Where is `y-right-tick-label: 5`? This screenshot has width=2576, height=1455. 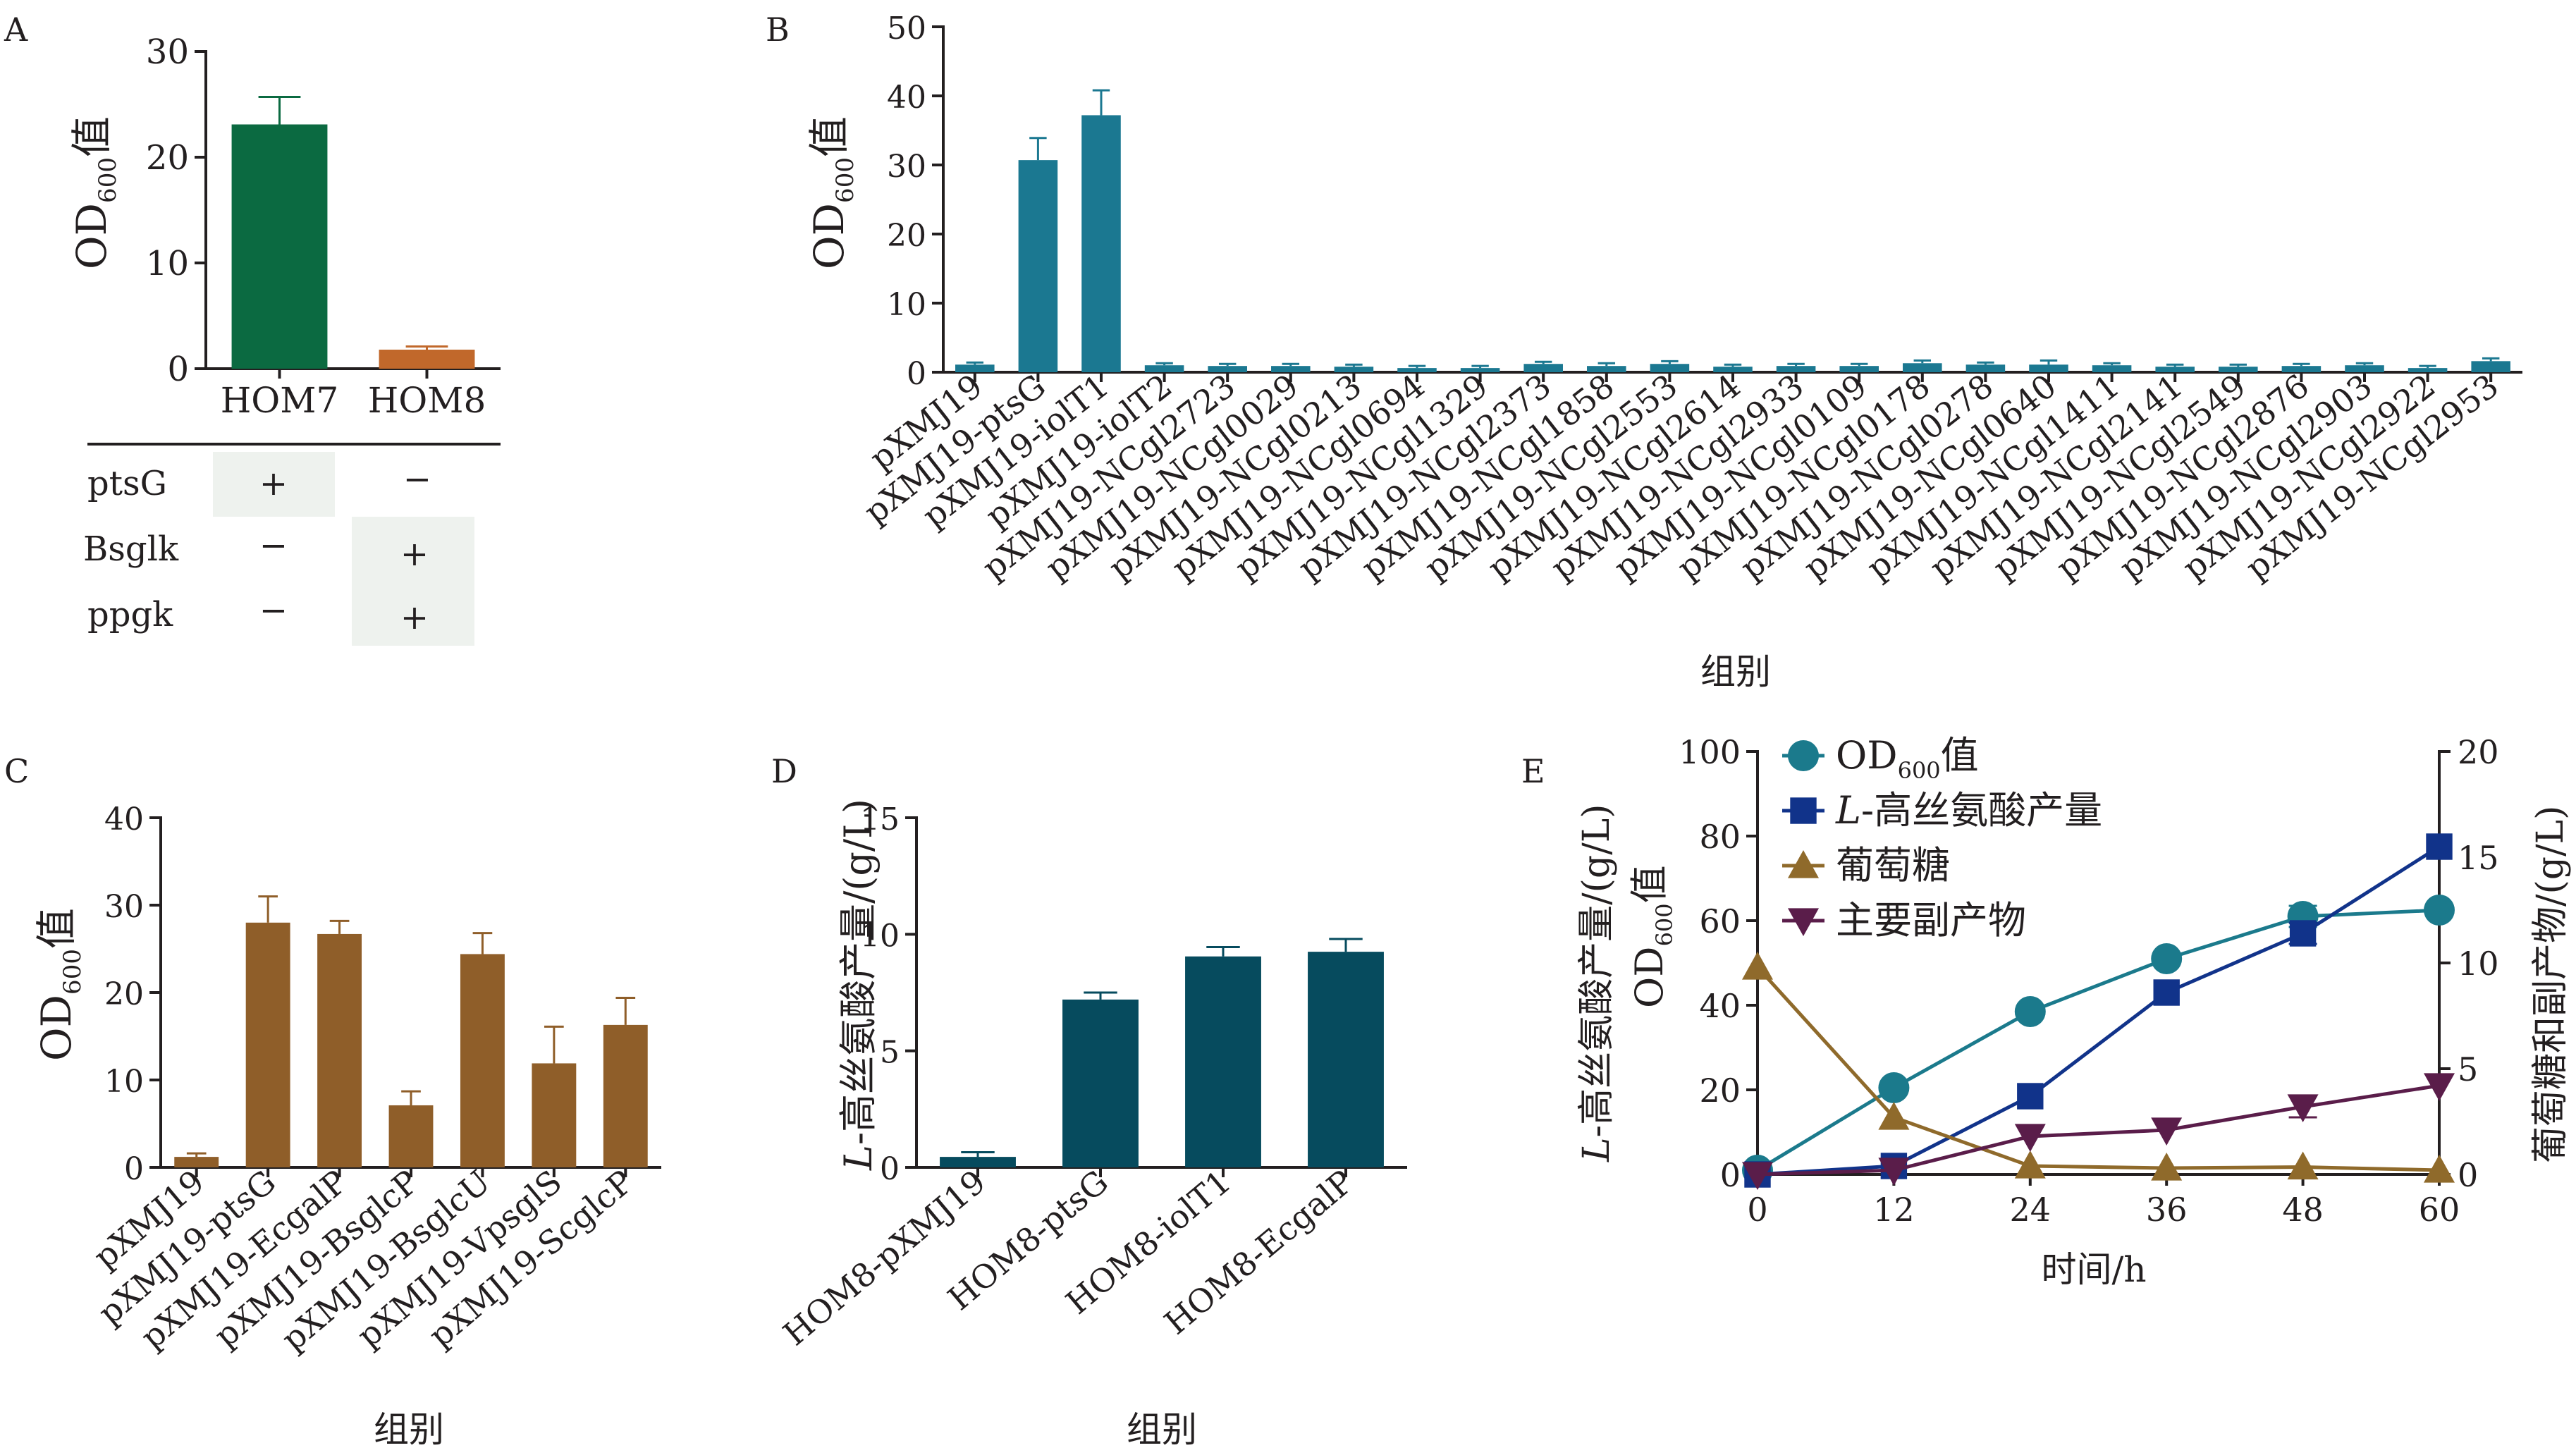
y-right-tick-label: 5 is located at coordinates (2468, 1069).